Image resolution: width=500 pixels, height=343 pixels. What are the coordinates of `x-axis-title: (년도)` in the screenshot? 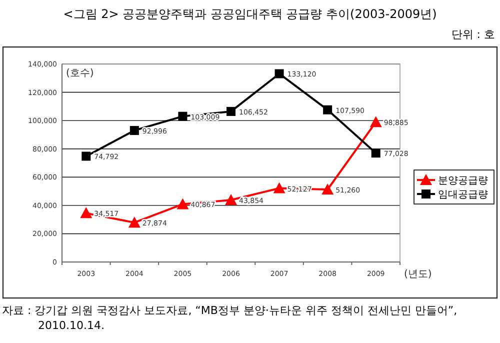 It's located at (418, 274).